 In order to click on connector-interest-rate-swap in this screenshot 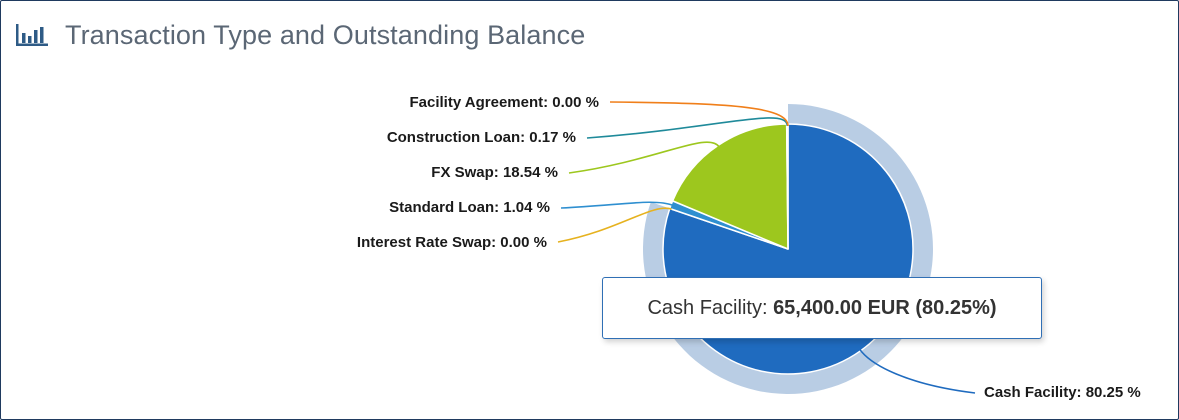, I will do `click(614, 225)`.